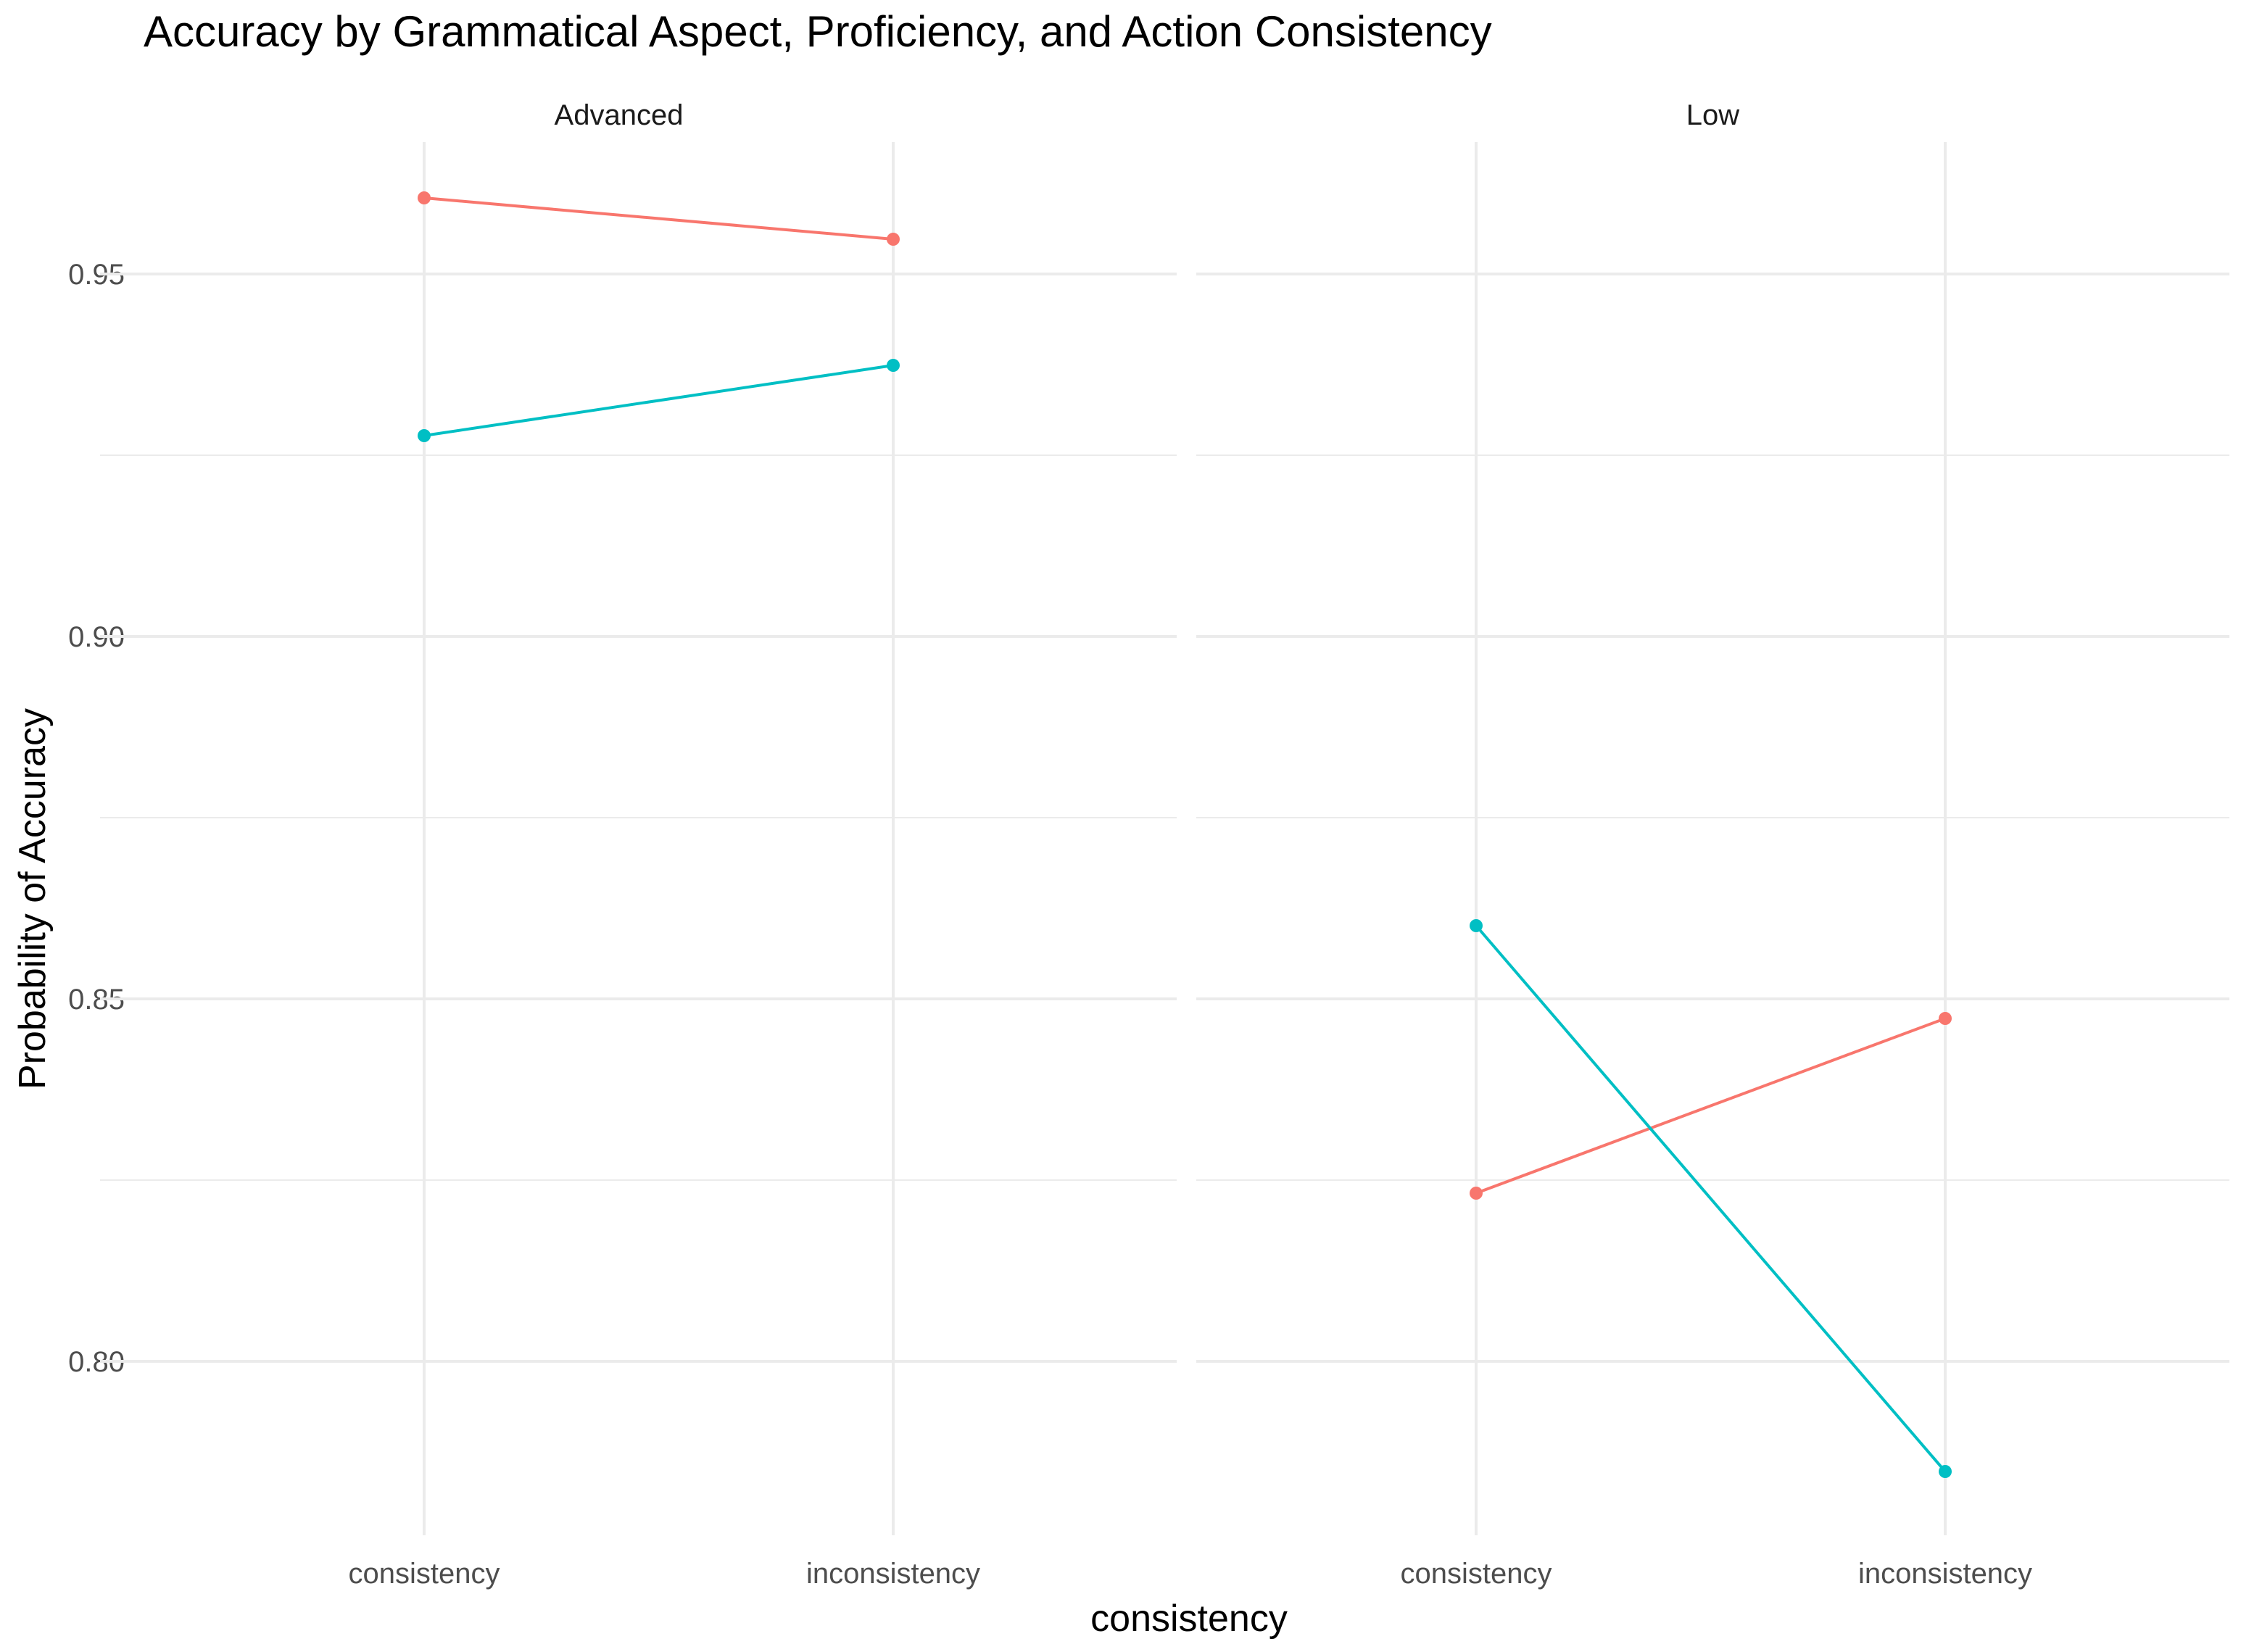 This screenshot has height=1652, width=2241. I want to click on x-axis-title: consistency, so click(1189, 1619).